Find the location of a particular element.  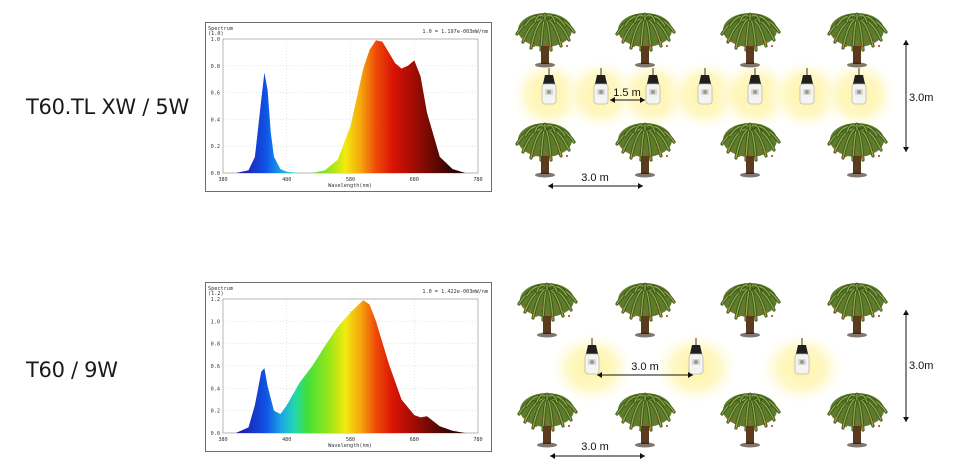

y-tick-label: 1.2 is located at coordinates (215, 300).